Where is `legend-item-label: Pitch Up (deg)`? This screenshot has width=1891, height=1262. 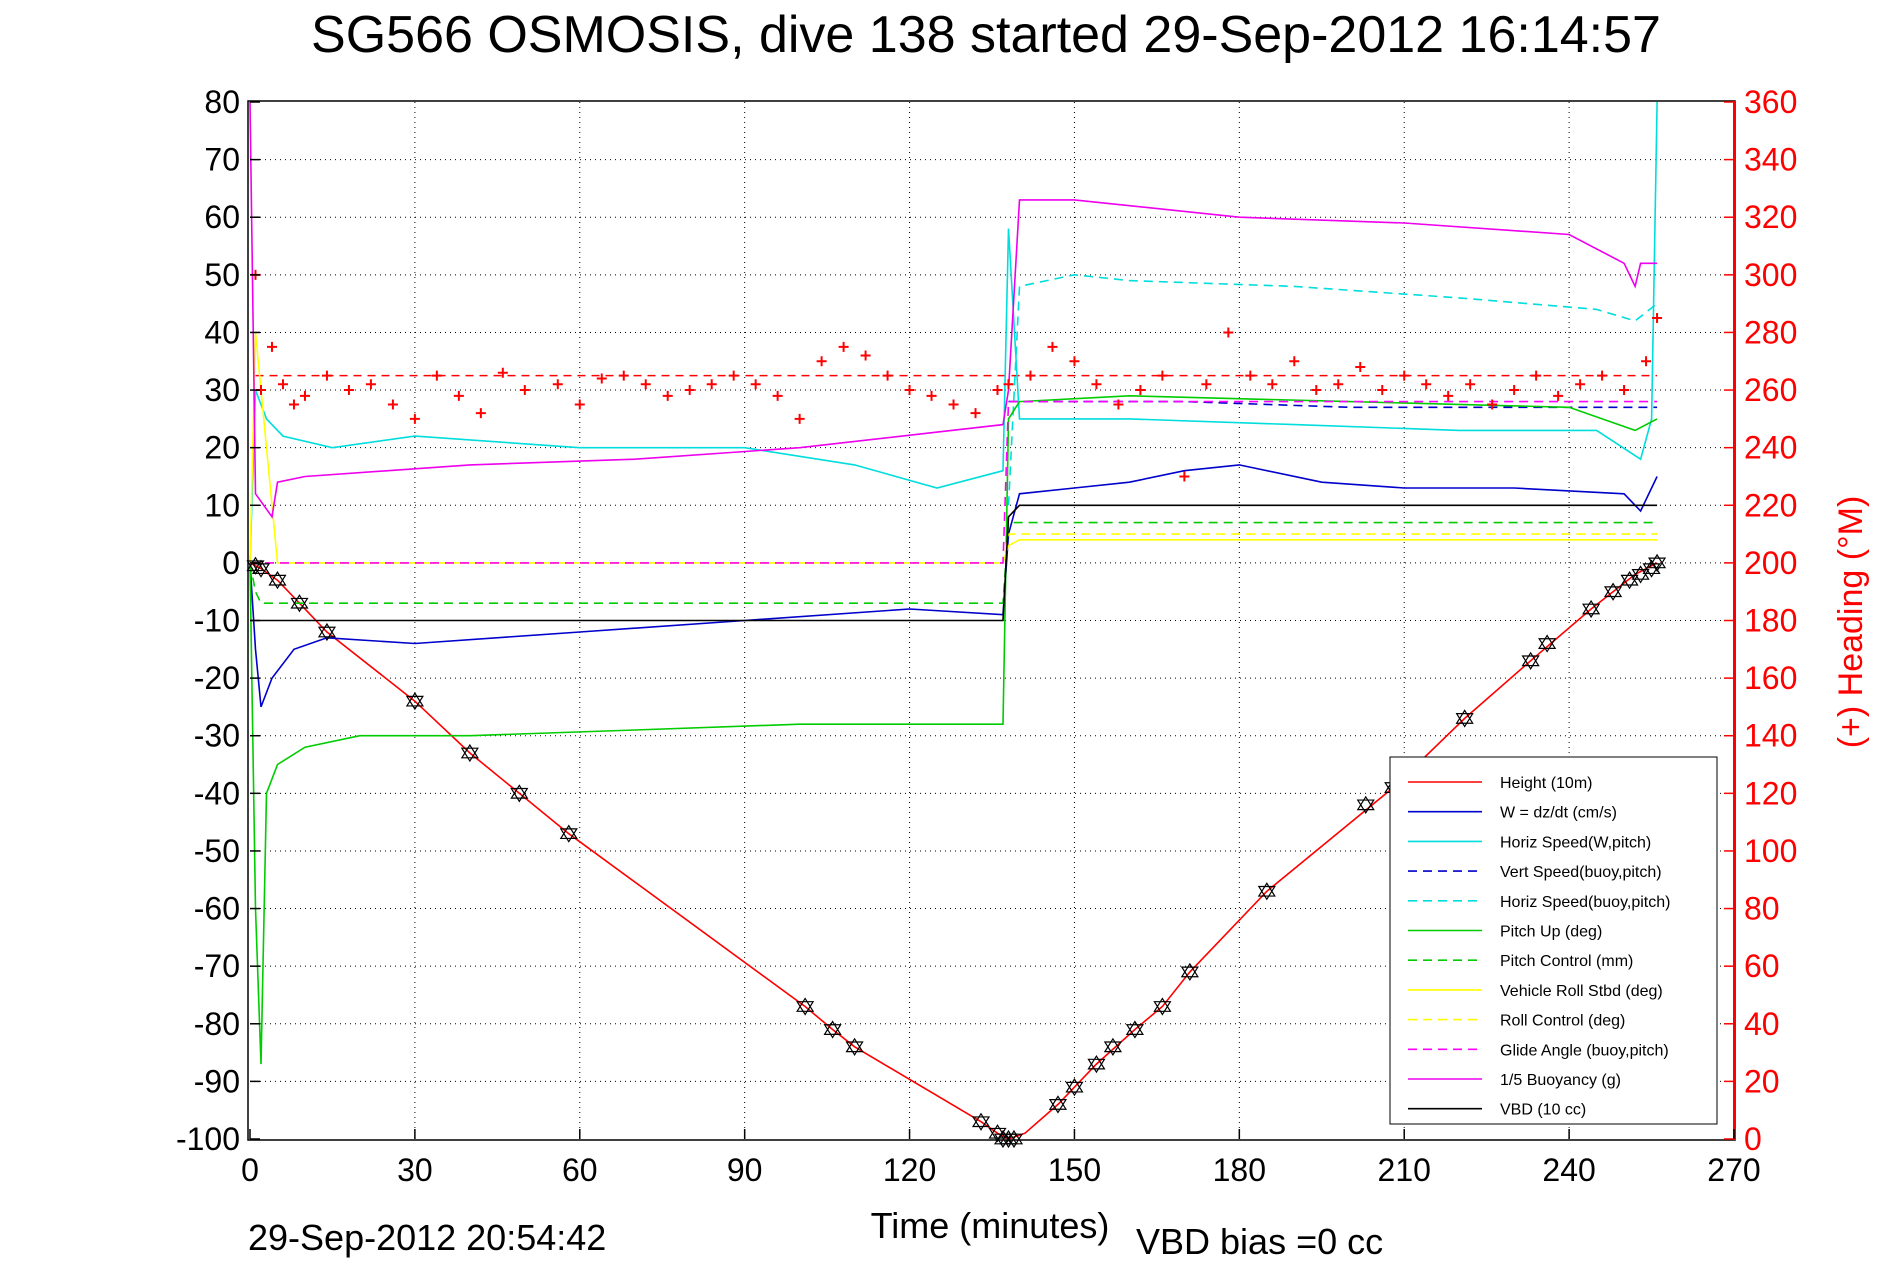 legend-item-label: Pitch Up (deg) is located at coordinates (1551, 932).